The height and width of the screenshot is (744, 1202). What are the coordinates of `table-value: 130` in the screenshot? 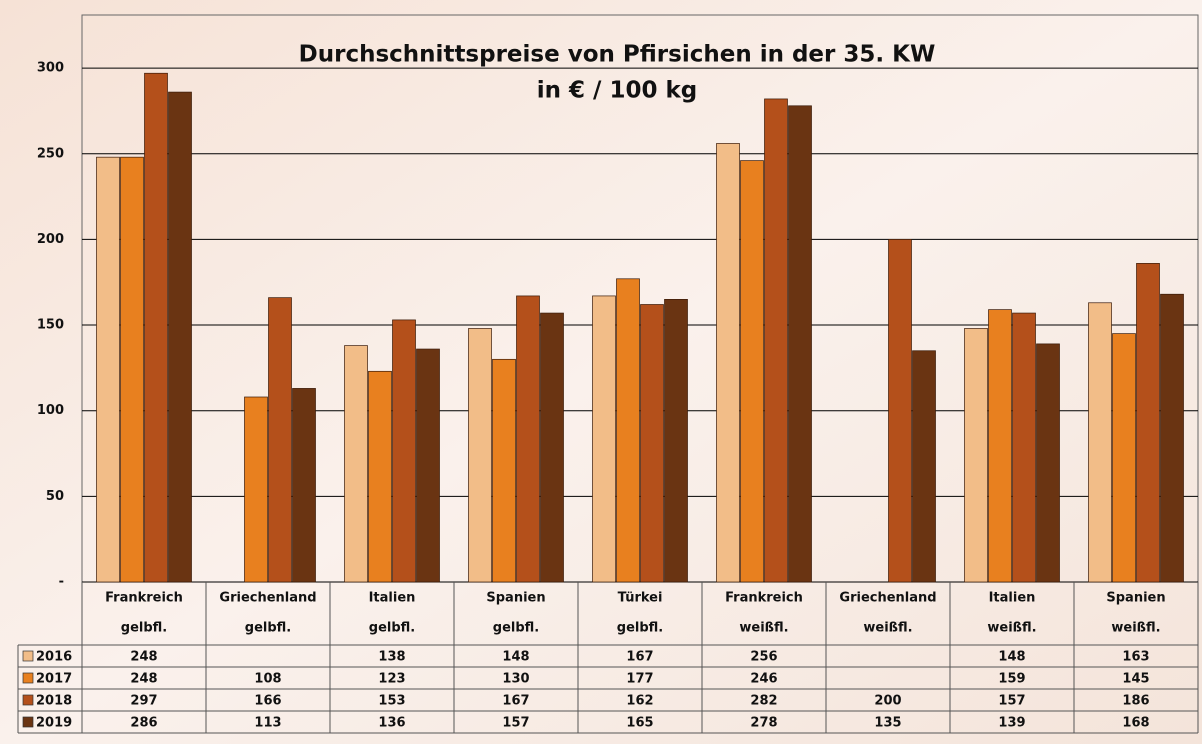 It's located at (515, 679).